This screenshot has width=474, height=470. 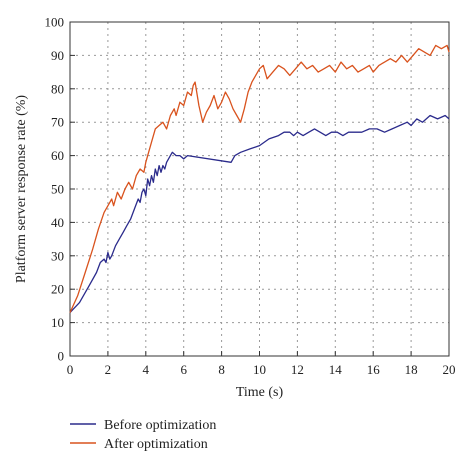 What do you see at coordinates (57, 222) in the screenshot?
I see `y-tick-label: 40` at bounding box center [57, 222].